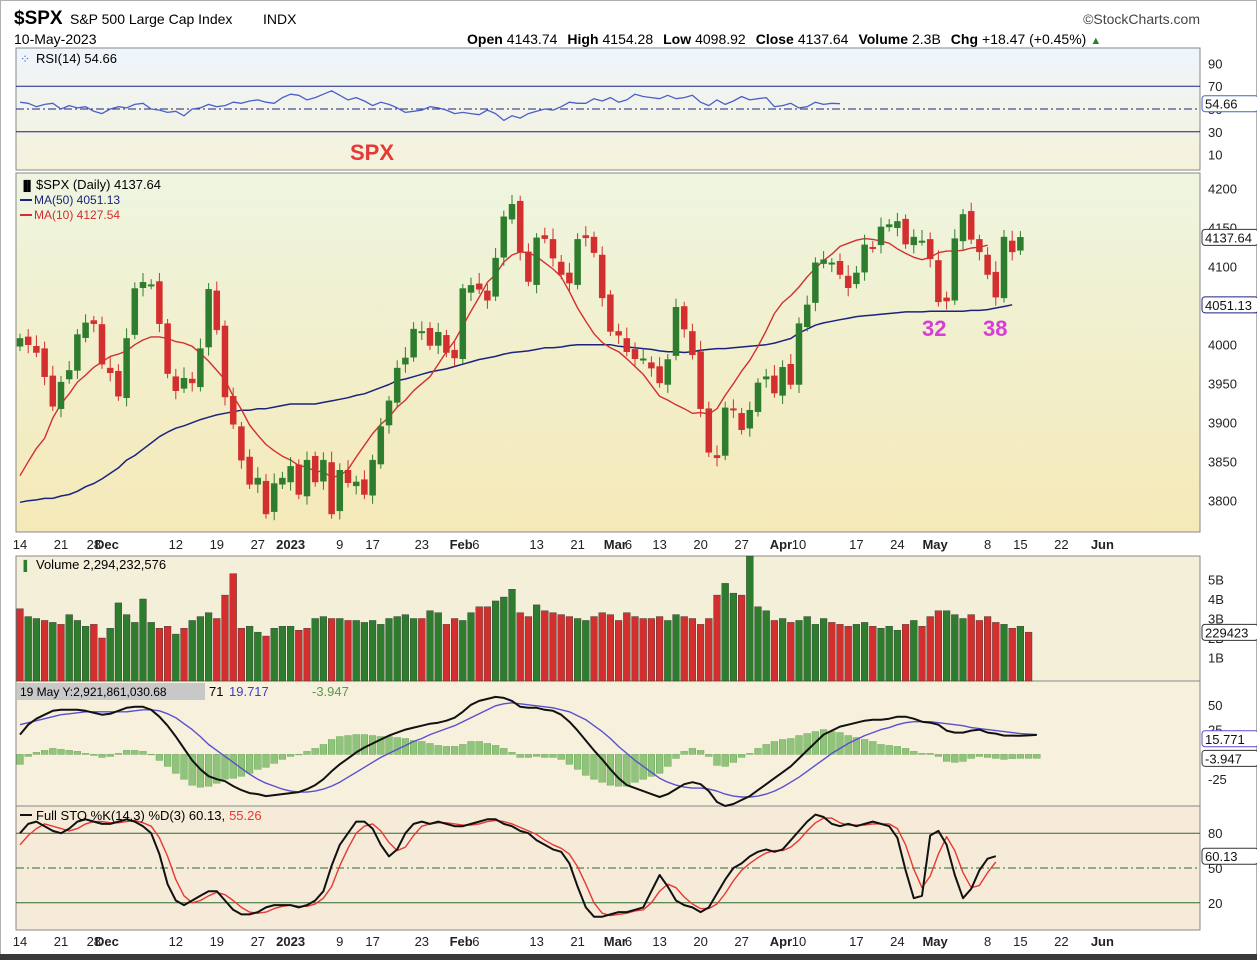 The height and width of the screenshot is (960, 1257). Describe the element at coordinates (111, 691) in the screenshot. I see `macd-tooltip-bg` at that location.